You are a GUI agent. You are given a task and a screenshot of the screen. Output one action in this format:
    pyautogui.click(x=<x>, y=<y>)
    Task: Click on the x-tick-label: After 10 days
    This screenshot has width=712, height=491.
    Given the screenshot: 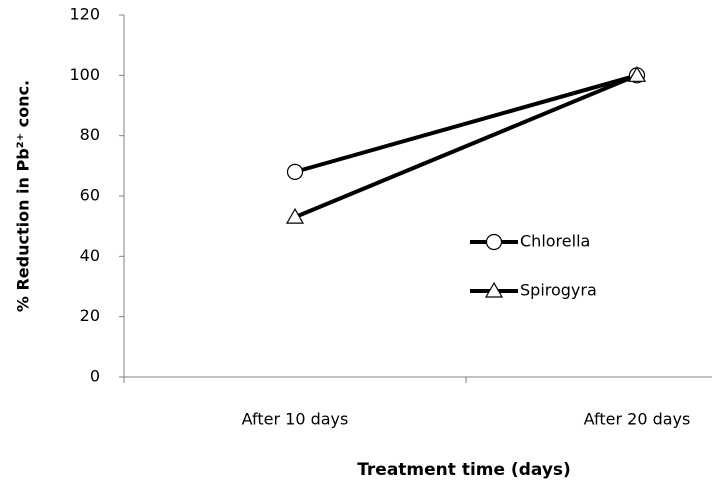 What is the action you would take?
    pyautogui.click(x=295, y=419)
    